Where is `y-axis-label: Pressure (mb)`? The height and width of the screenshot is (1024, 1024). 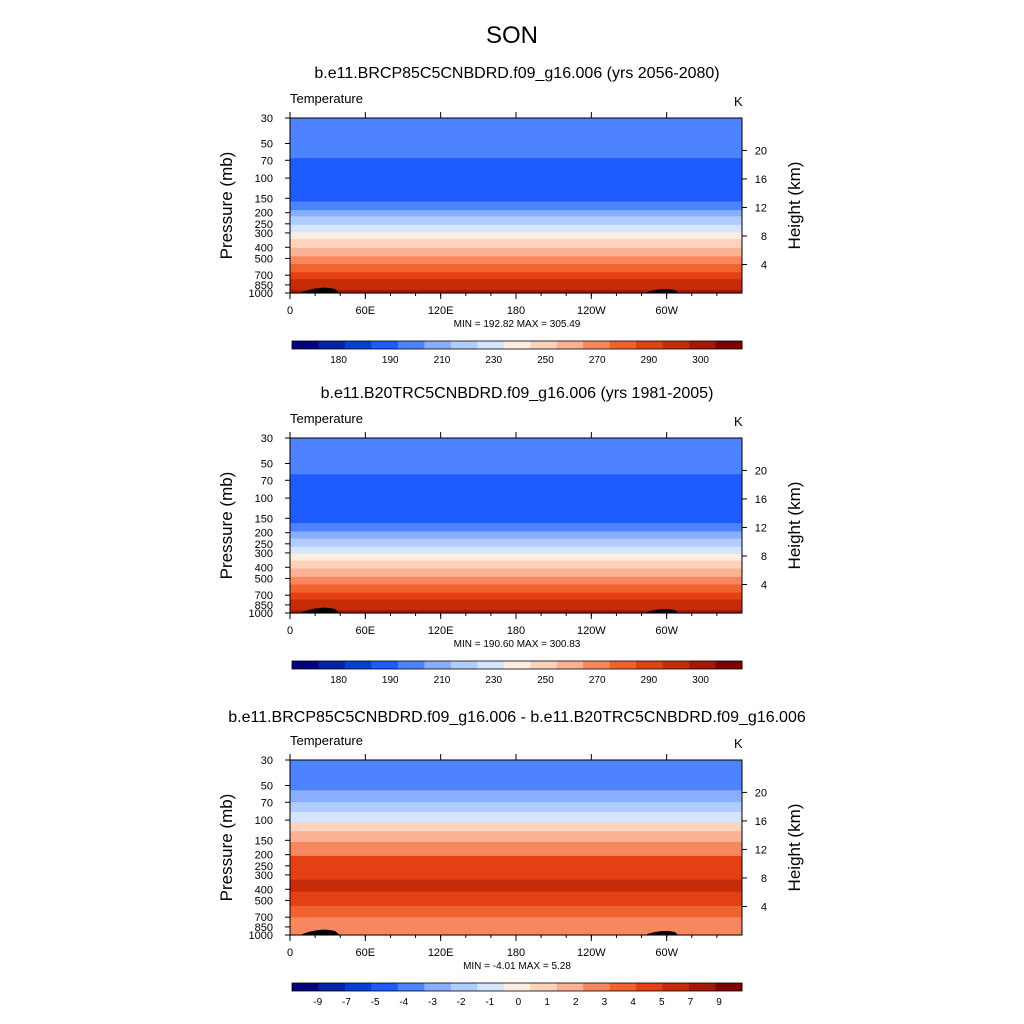
y-axis-label: Pressure (mb) is located at coordinates (226, 526).